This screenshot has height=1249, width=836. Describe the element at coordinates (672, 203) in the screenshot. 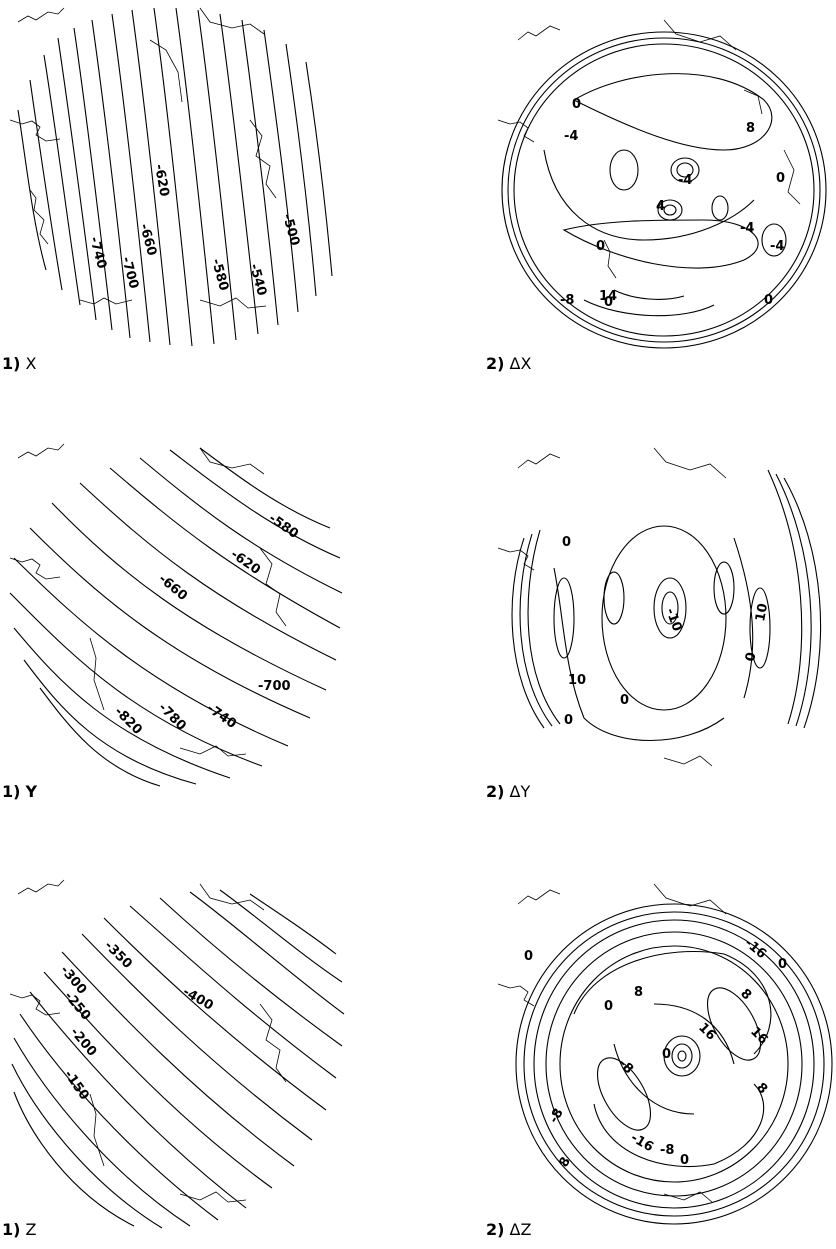

I see `contour-labels: 0 -4 8 0 -4 4 -4 -4 0 14 0 -8 0` at that location.